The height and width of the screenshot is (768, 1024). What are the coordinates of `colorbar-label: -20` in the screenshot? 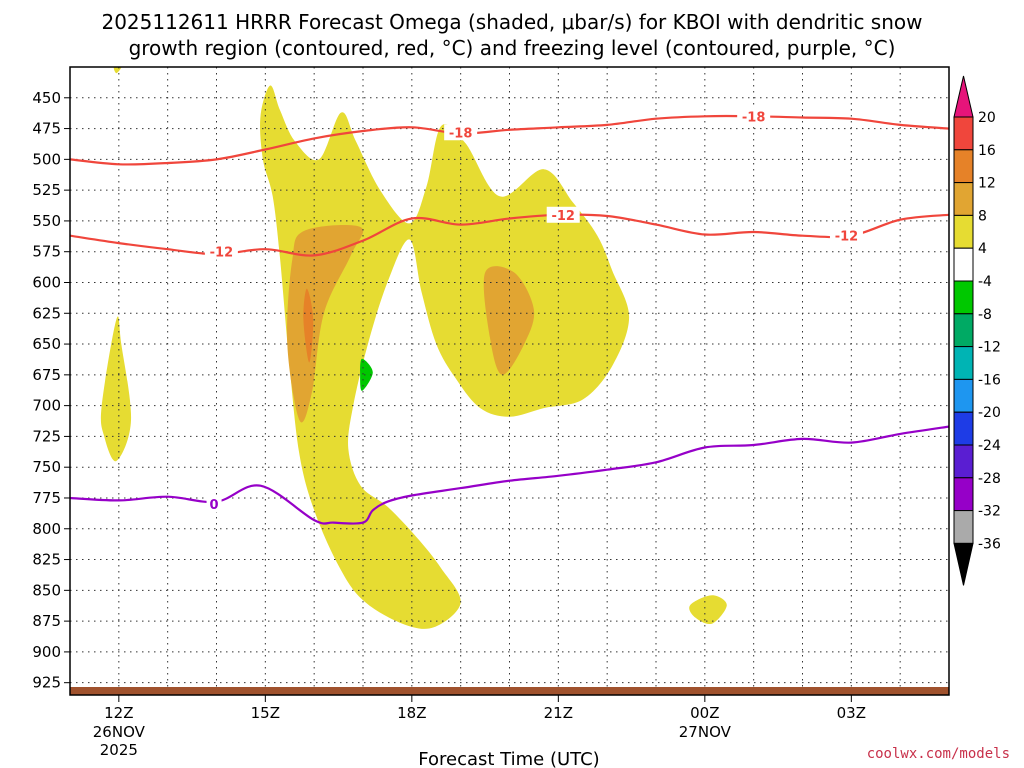 It's located at (989, 413).